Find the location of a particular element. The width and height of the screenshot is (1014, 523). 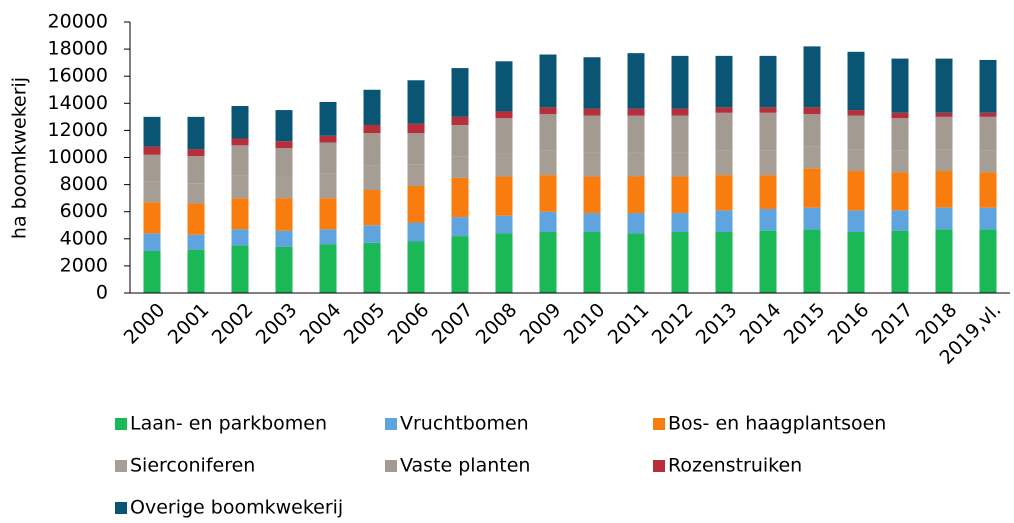

y-tick-label: 10000 is located at coordinates (78, 157).